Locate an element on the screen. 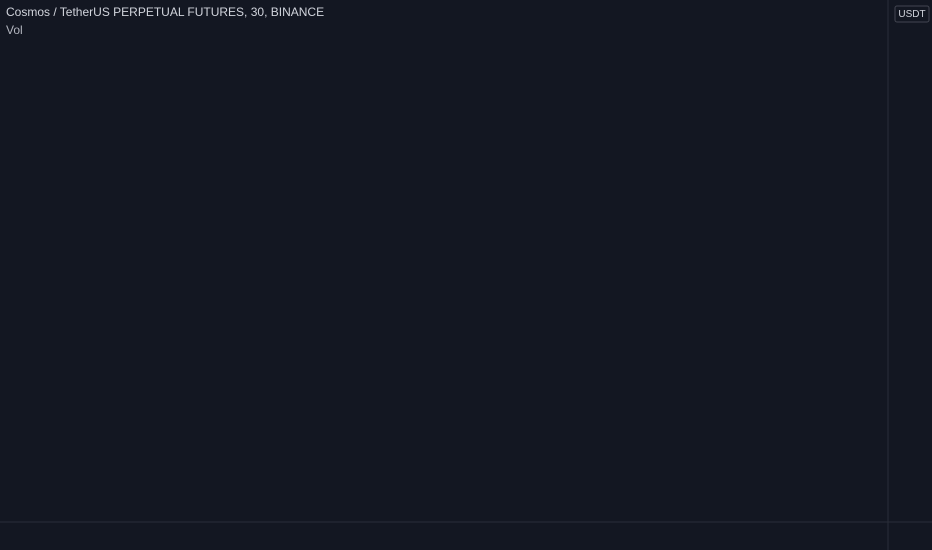 The image size is (932, 550). currency-box is located at coordinates (912, 14).